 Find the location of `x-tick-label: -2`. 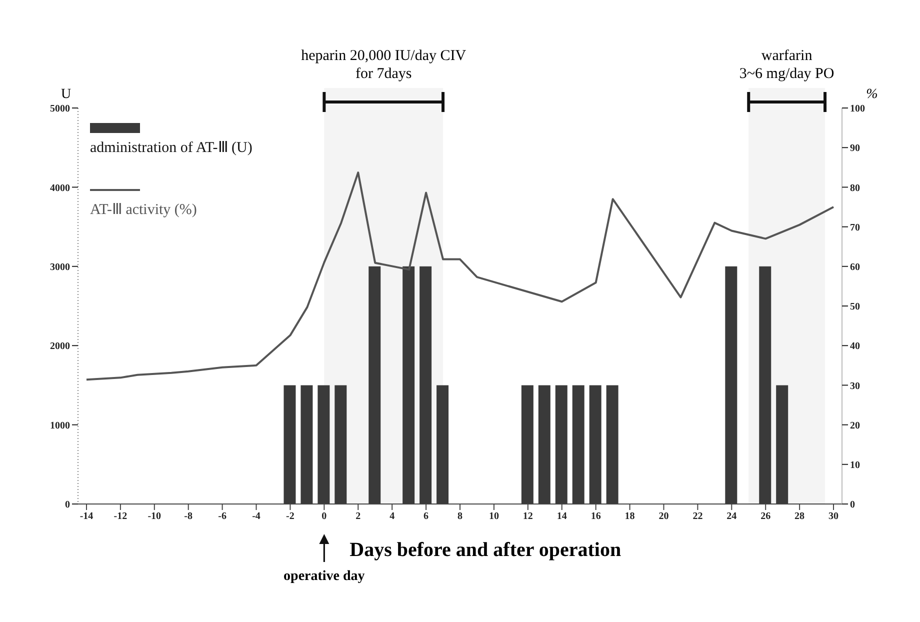

x-tick-label: -2 is located at coordinates (290, 516).